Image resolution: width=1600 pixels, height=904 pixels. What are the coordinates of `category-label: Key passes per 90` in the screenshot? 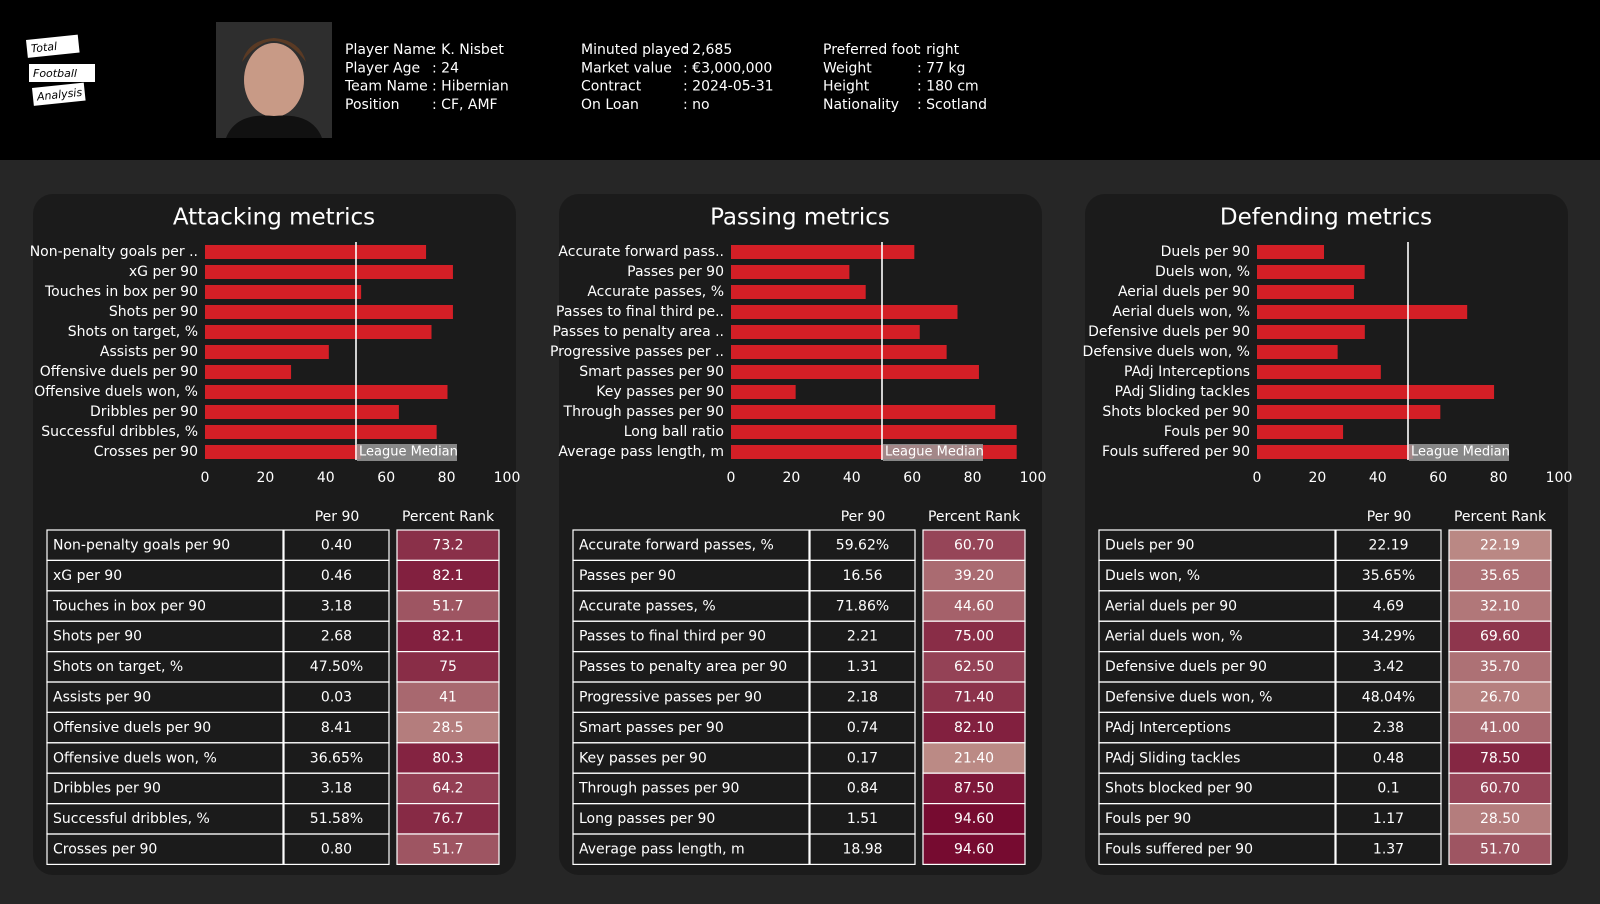 It's located at (660, 392).